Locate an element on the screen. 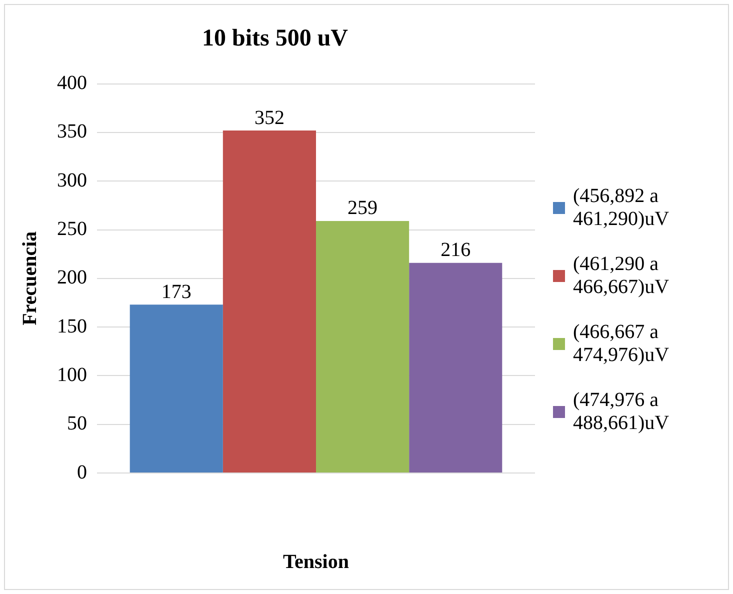  y-tick-label: 400 is located at coordinates (72, 83).